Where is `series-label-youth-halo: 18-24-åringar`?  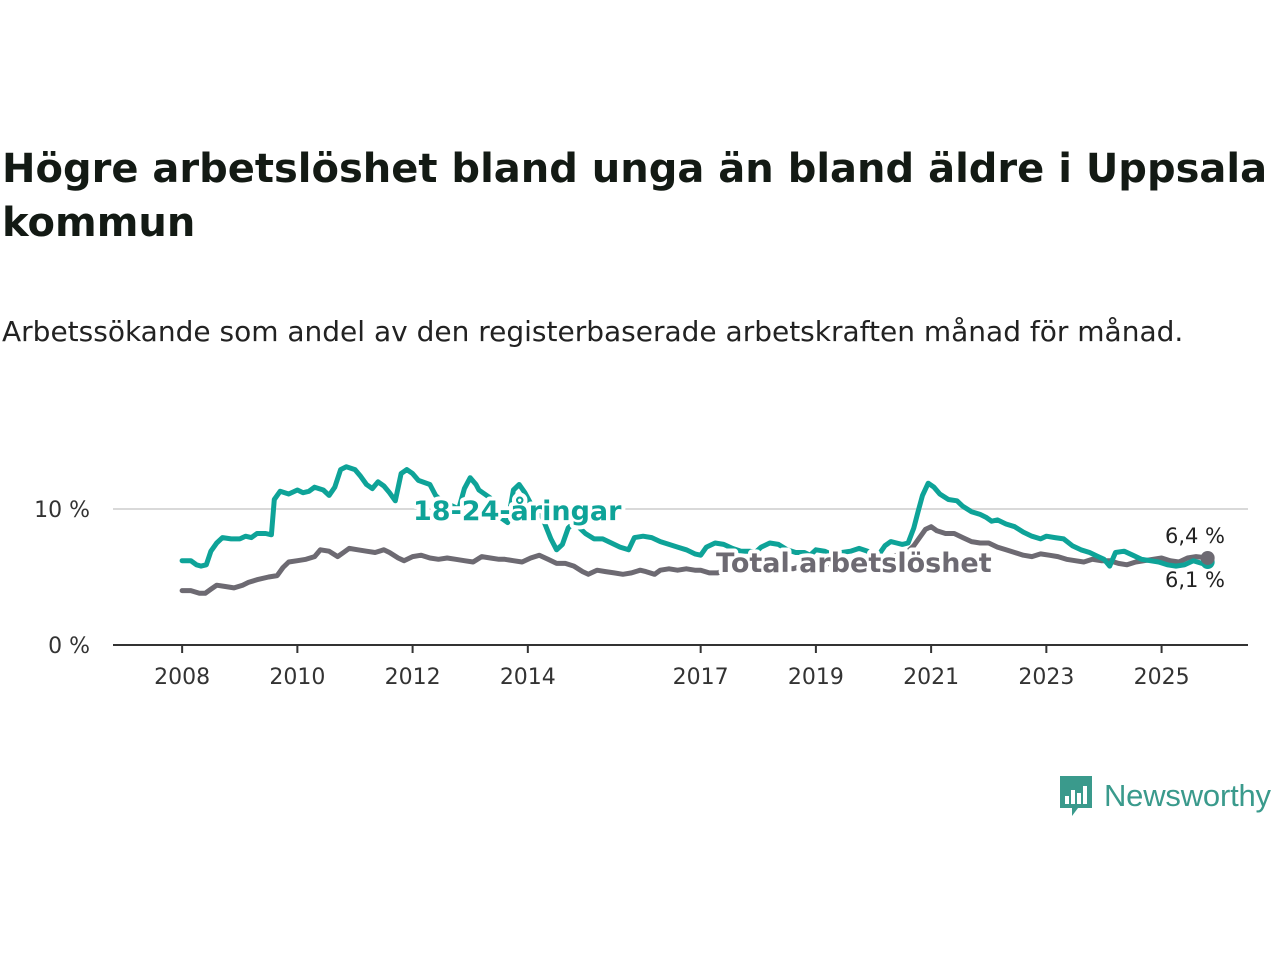 series-label-youth-halo: 18-24-åringar is located at coordinates (517, 511).